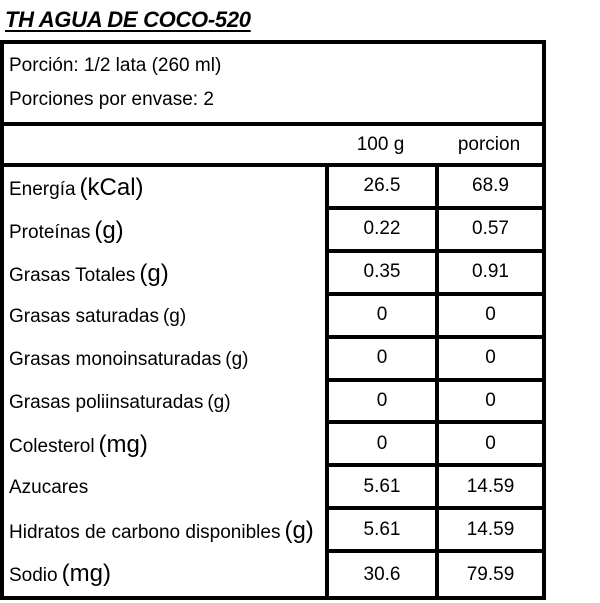 Image resolution: width=600 pixels, height=603 pixels. What do you see at coordinates (128, 19) in the screenshot?
I see `page-title: TH AGUA DE COCO-520` at bounding box center [128, 19].